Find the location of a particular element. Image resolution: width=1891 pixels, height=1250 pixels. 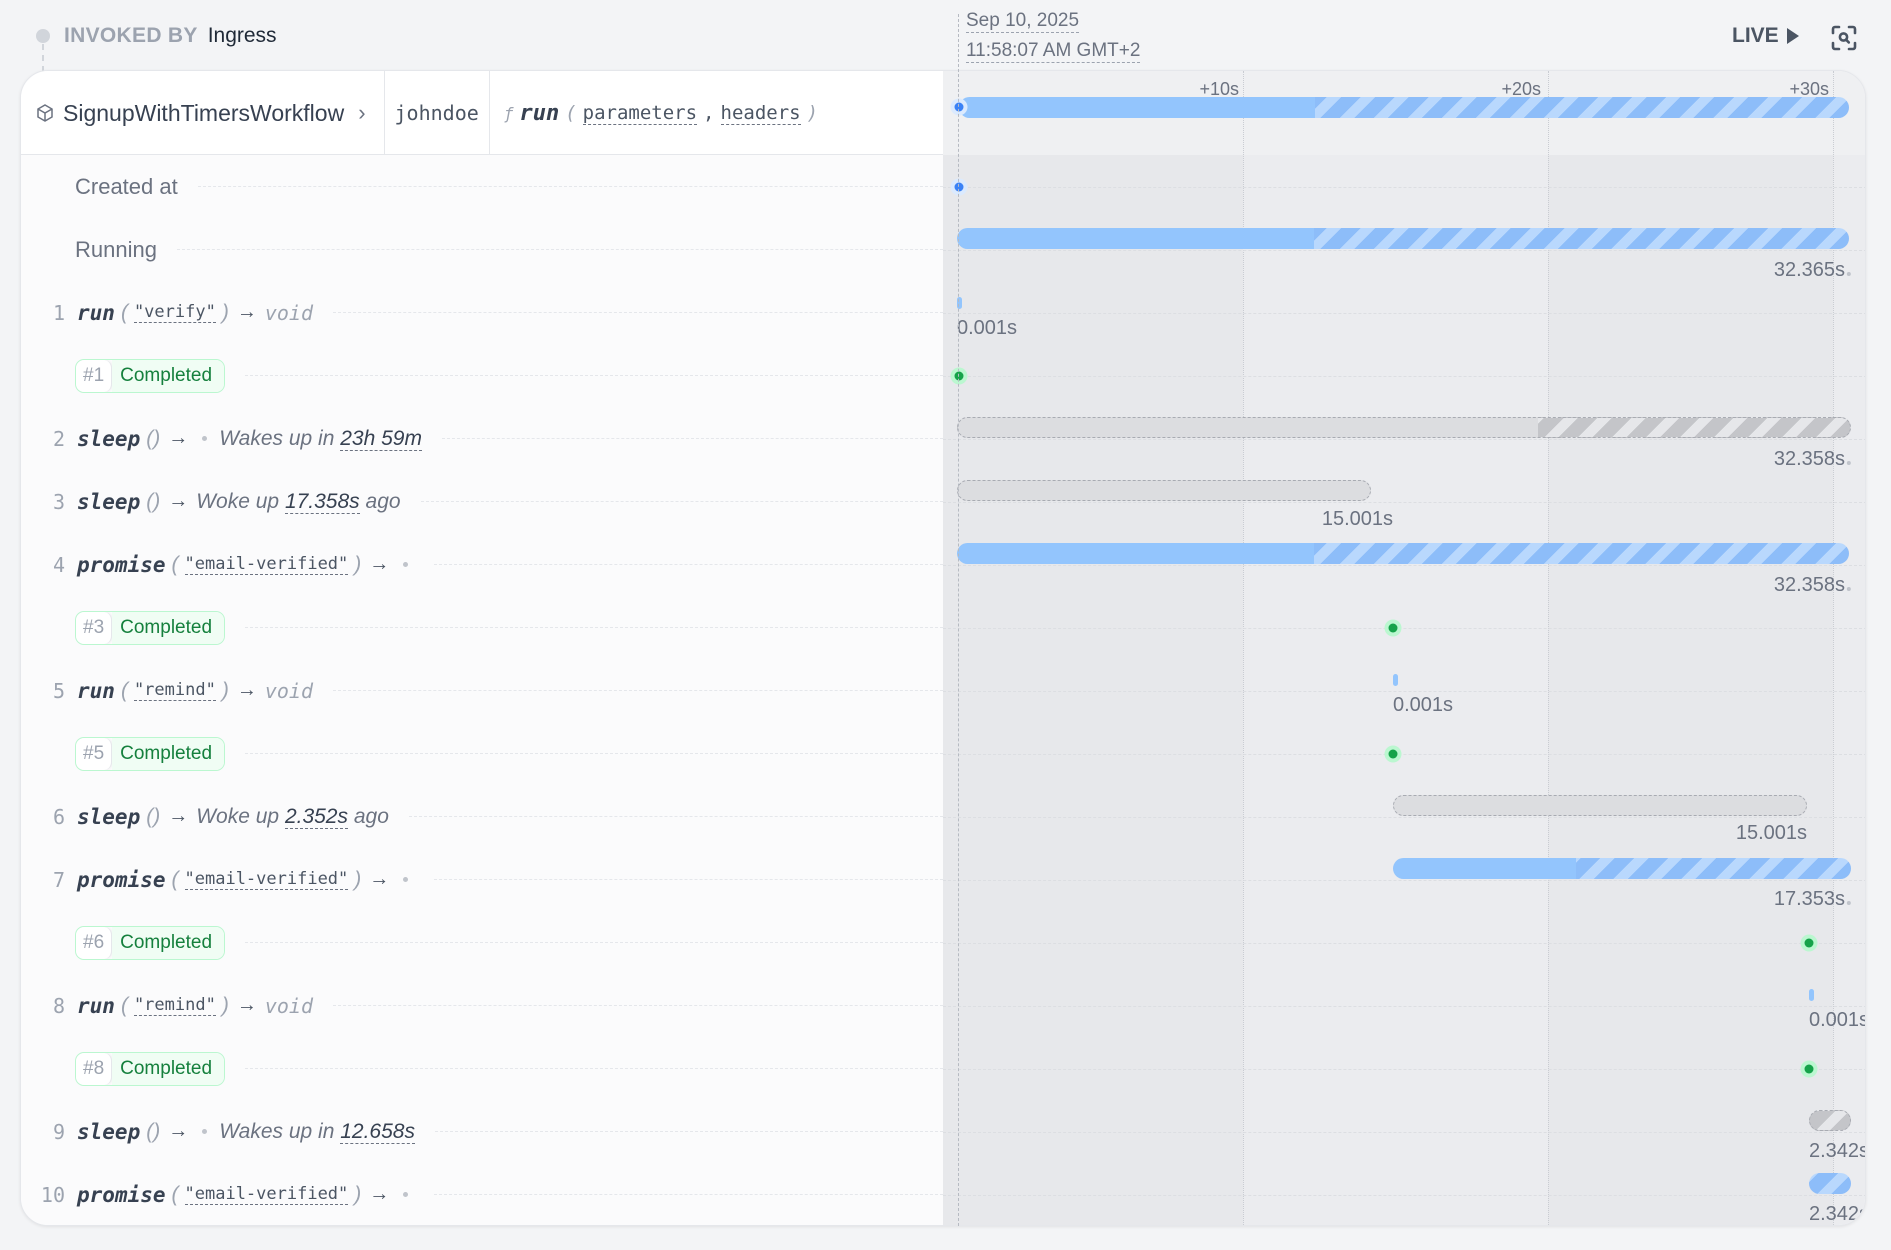

entry-8-bar is located at coordinates (1811, 995).